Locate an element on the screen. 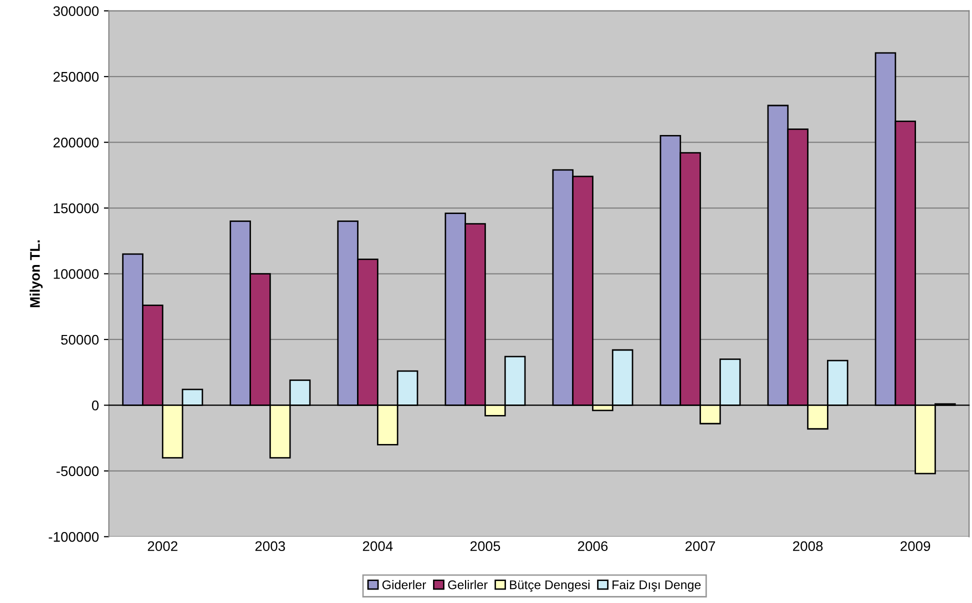  y-tick-label: -50000 is located at coordinates (77, 471).